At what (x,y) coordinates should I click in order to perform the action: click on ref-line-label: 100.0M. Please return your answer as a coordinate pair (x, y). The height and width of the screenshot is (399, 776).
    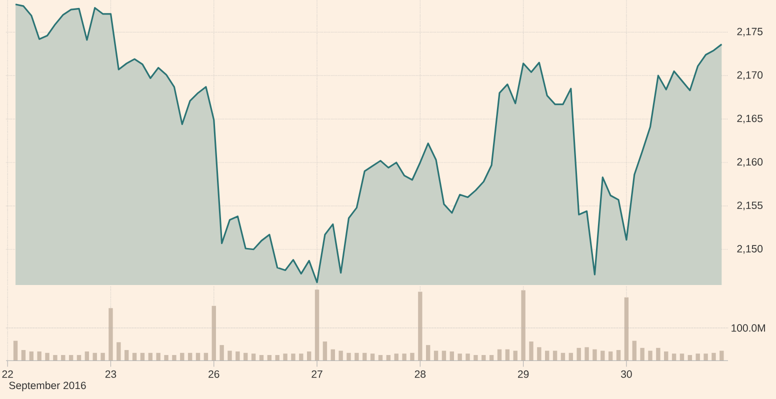
    Looking at the image, I should click on (748, 328).